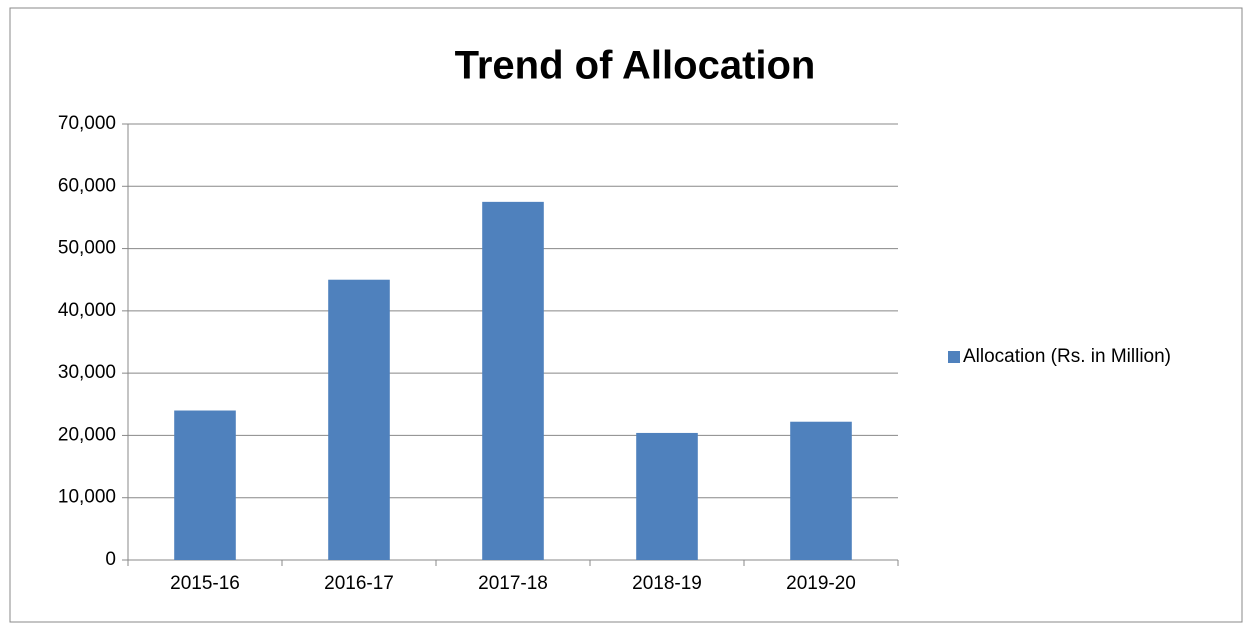 This screenshot has height=623, width=1248. What do you see at coordinates (1067, 356) in the screenshot?
I see `legend-label: Allocation (Rs. in Million)` at bounding box center [1067, 356].